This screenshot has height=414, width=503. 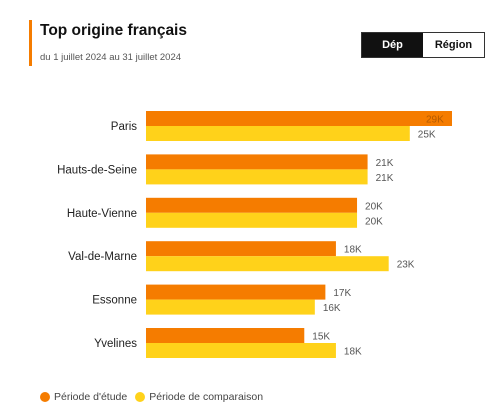 What do you see at coordinates (332, 308) in the screenshot?
I see `data-label-essonne-comparaison: 16K` at bounding box center [332, 308].